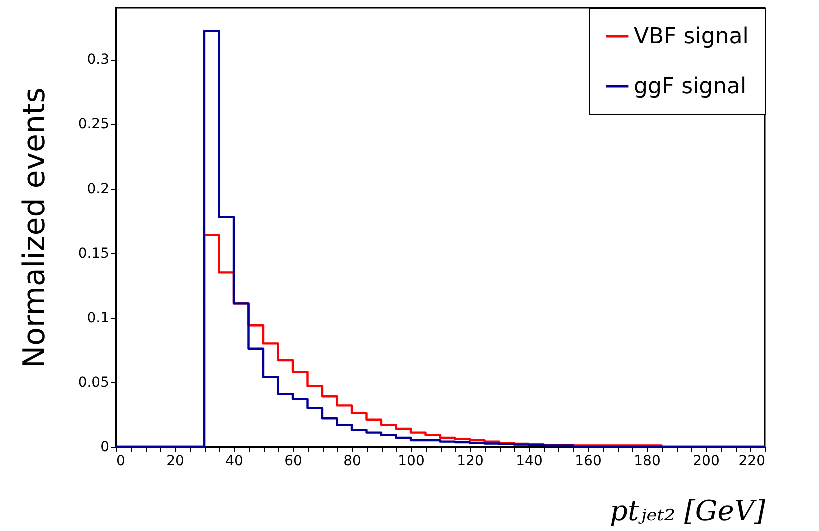 This screenshot has height=531, width=819. I want to click on y-tick-label: 0.05, so click(94, 382).